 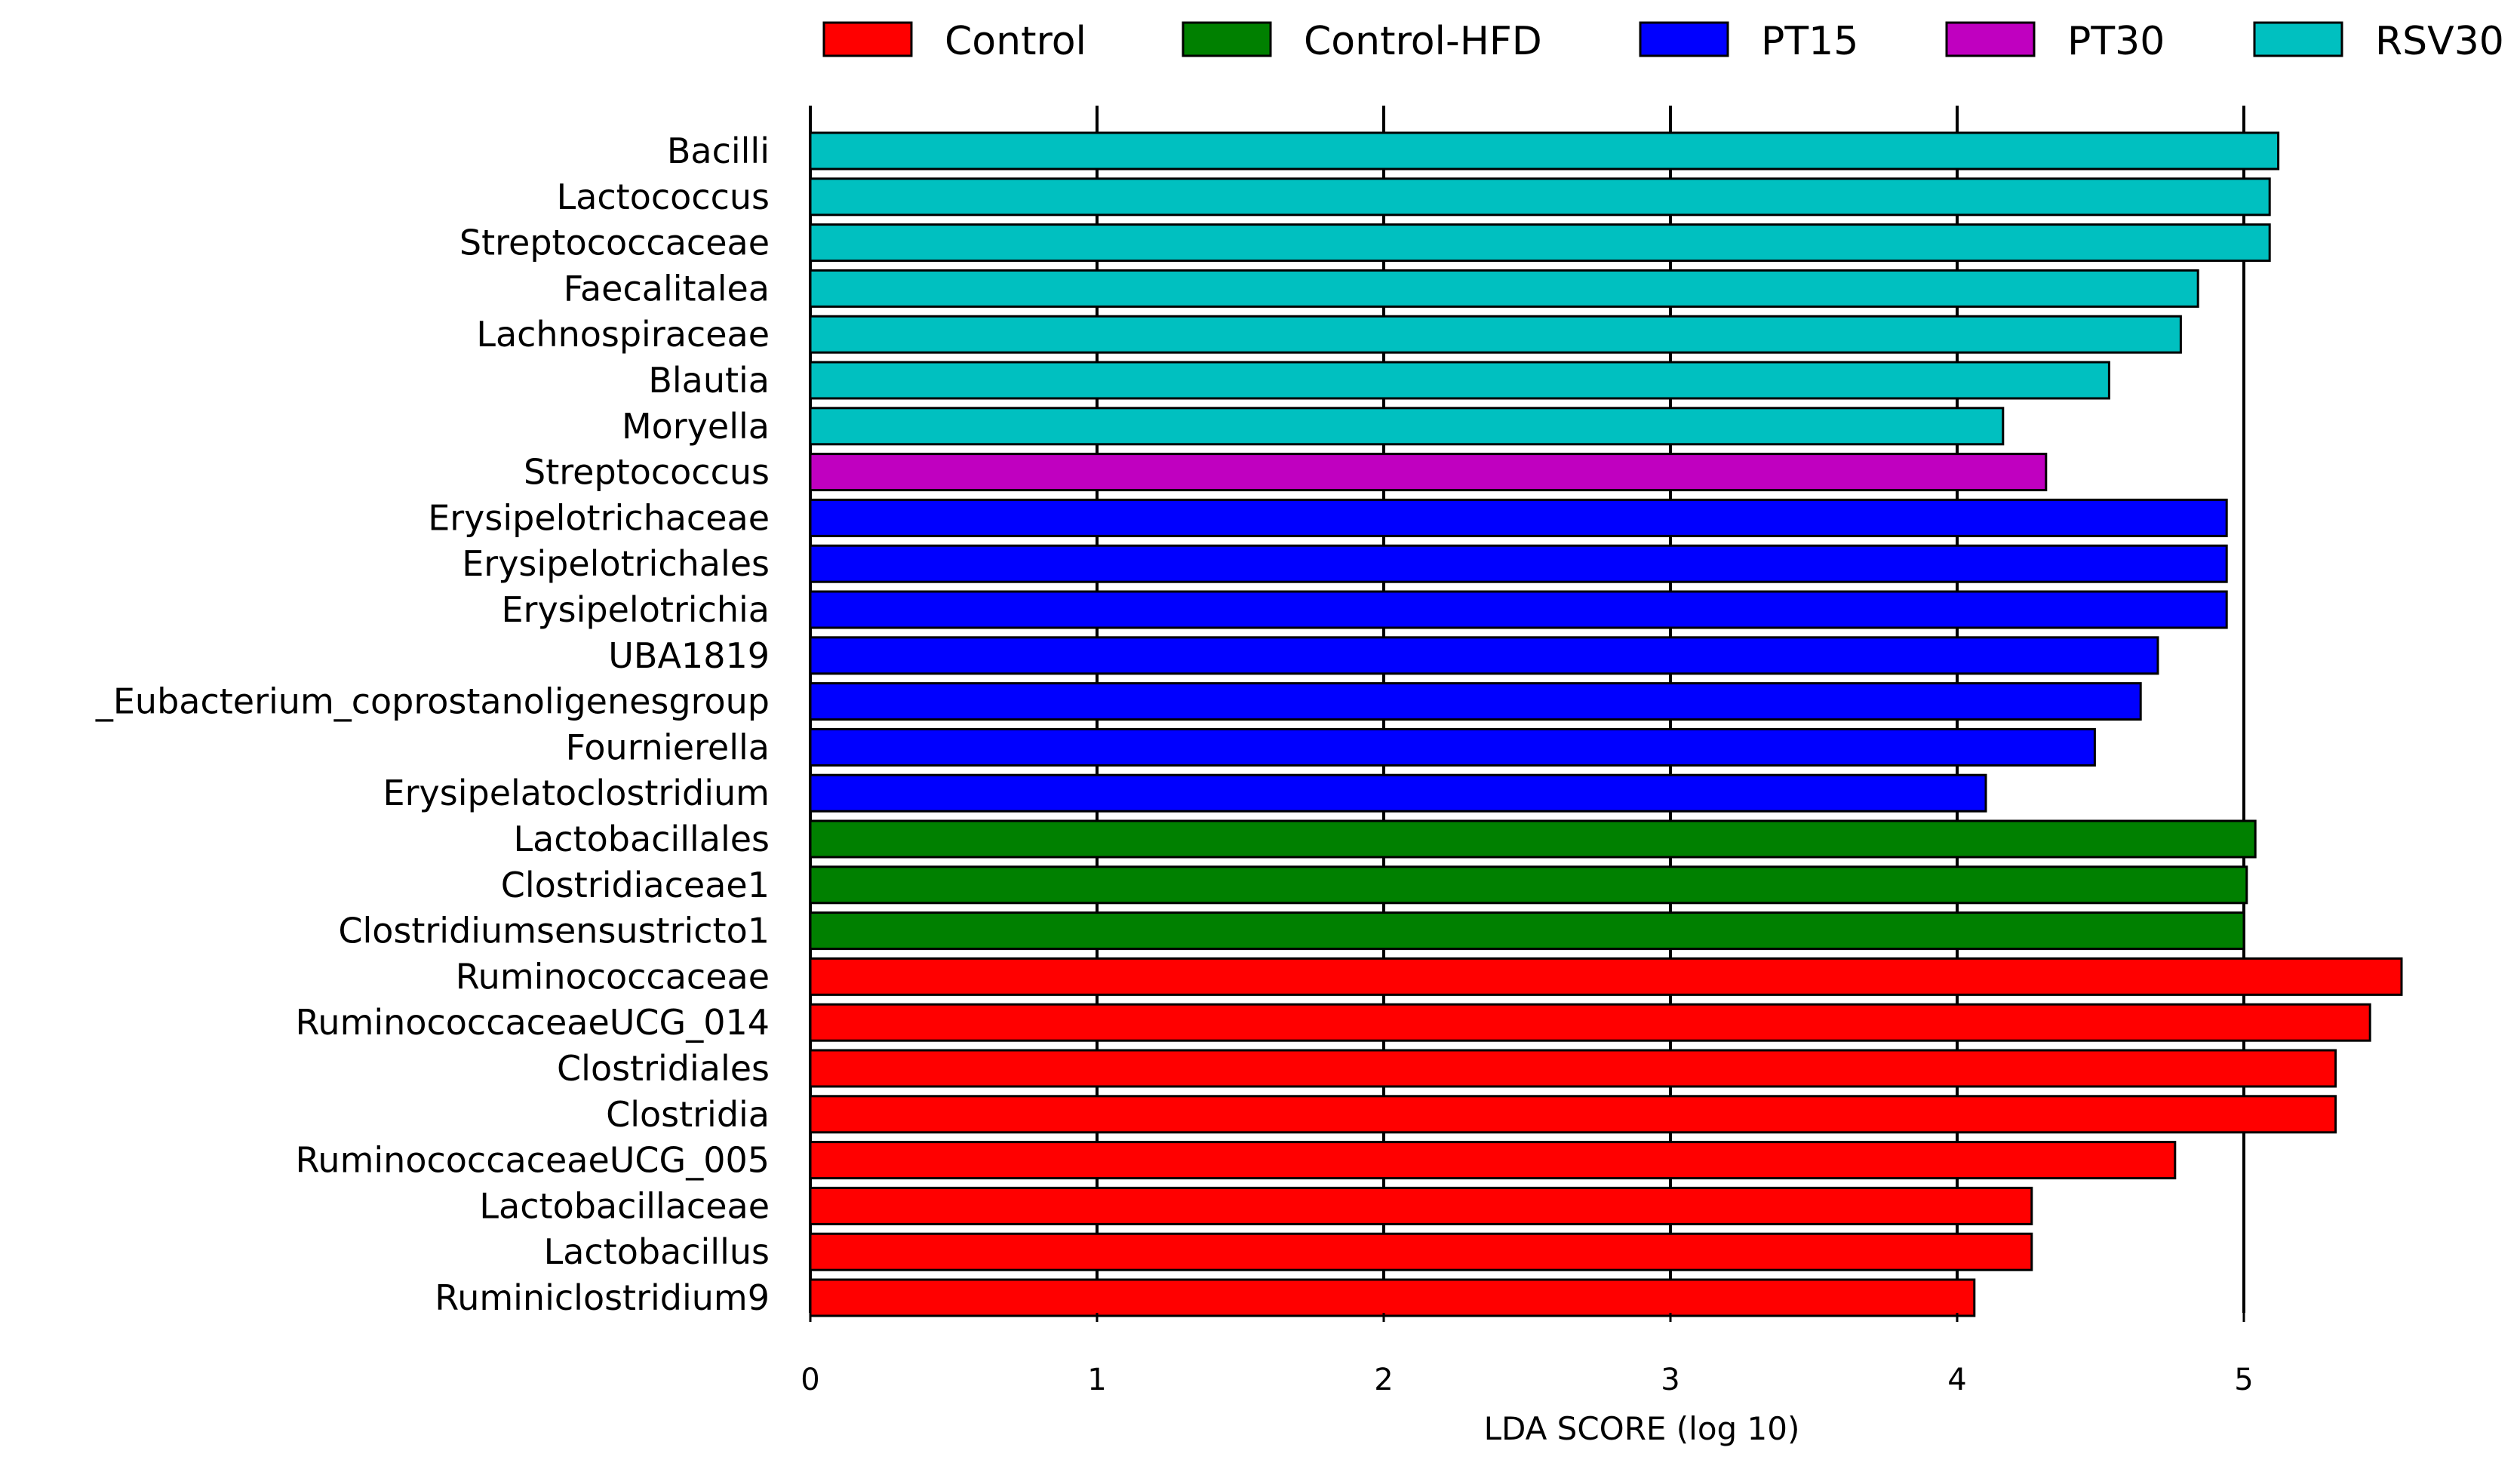 I want to click on bar-Clostridiaceae1, so click(x=1528, y=885).